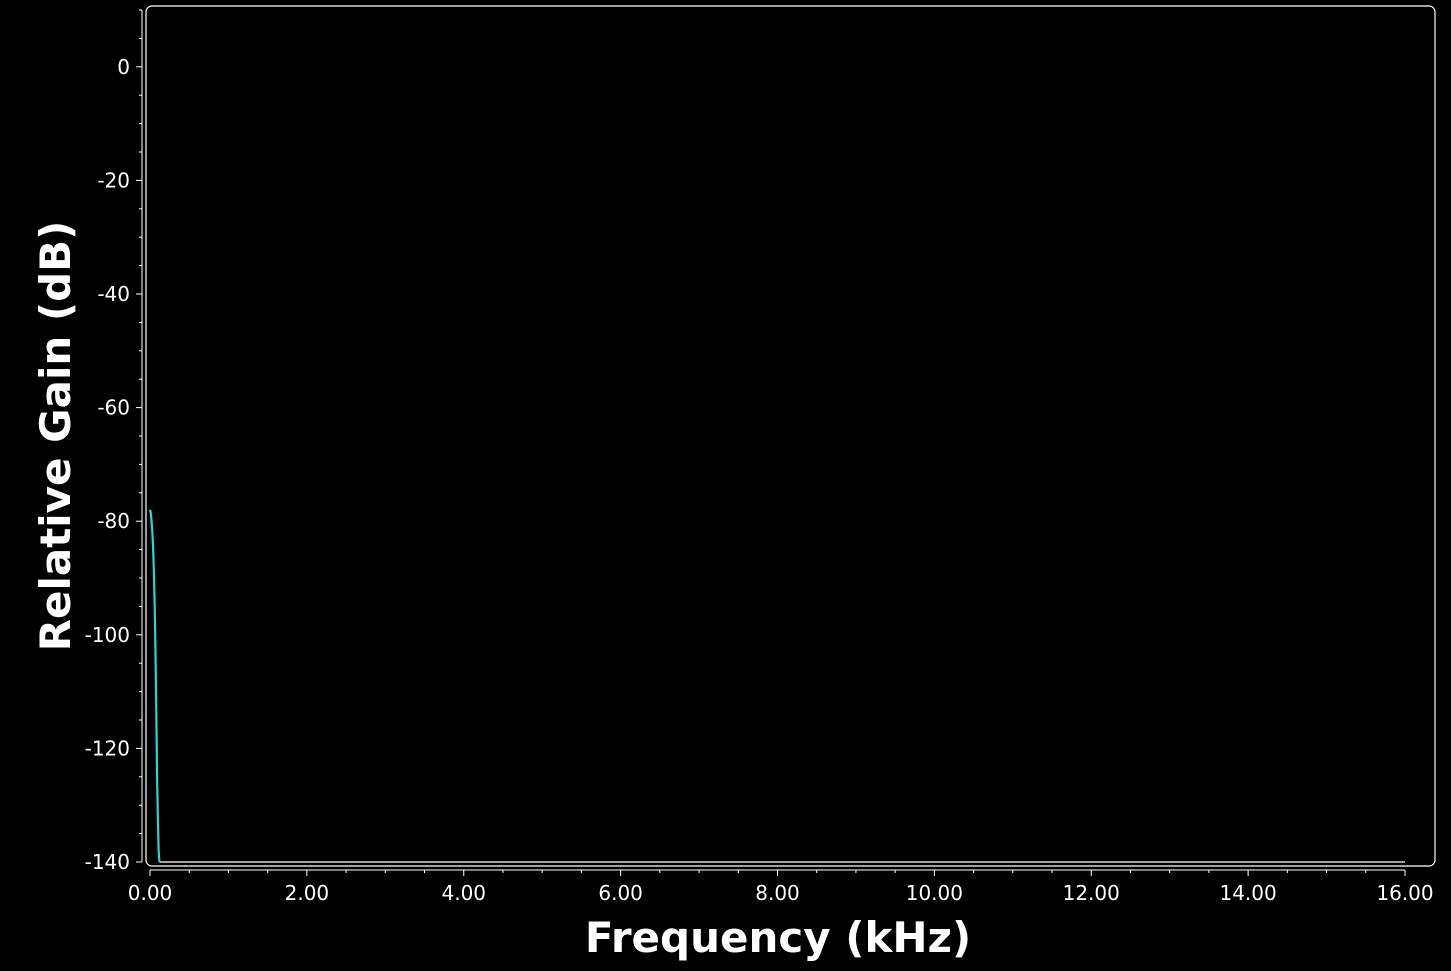 Image resolution: width=1451 pixels, height=971 pixels. I want to click on y-tick-label: -120, so click(107, 748).